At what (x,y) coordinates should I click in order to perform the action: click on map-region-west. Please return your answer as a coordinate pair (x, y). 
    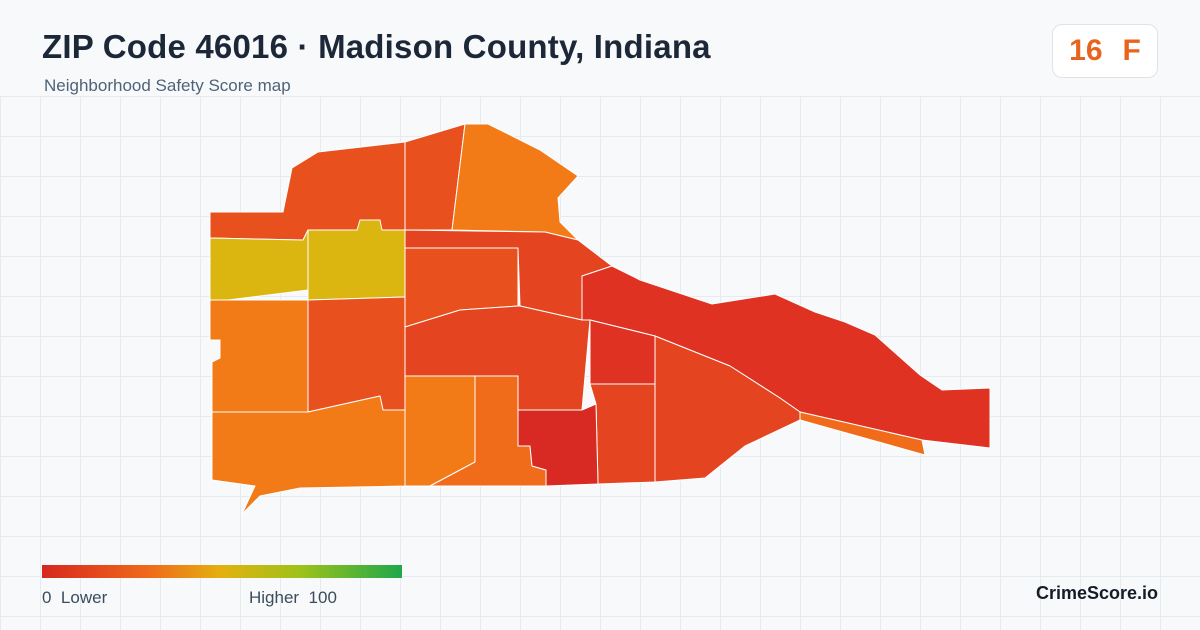
    Looking at the image, I should click on (259, 356).